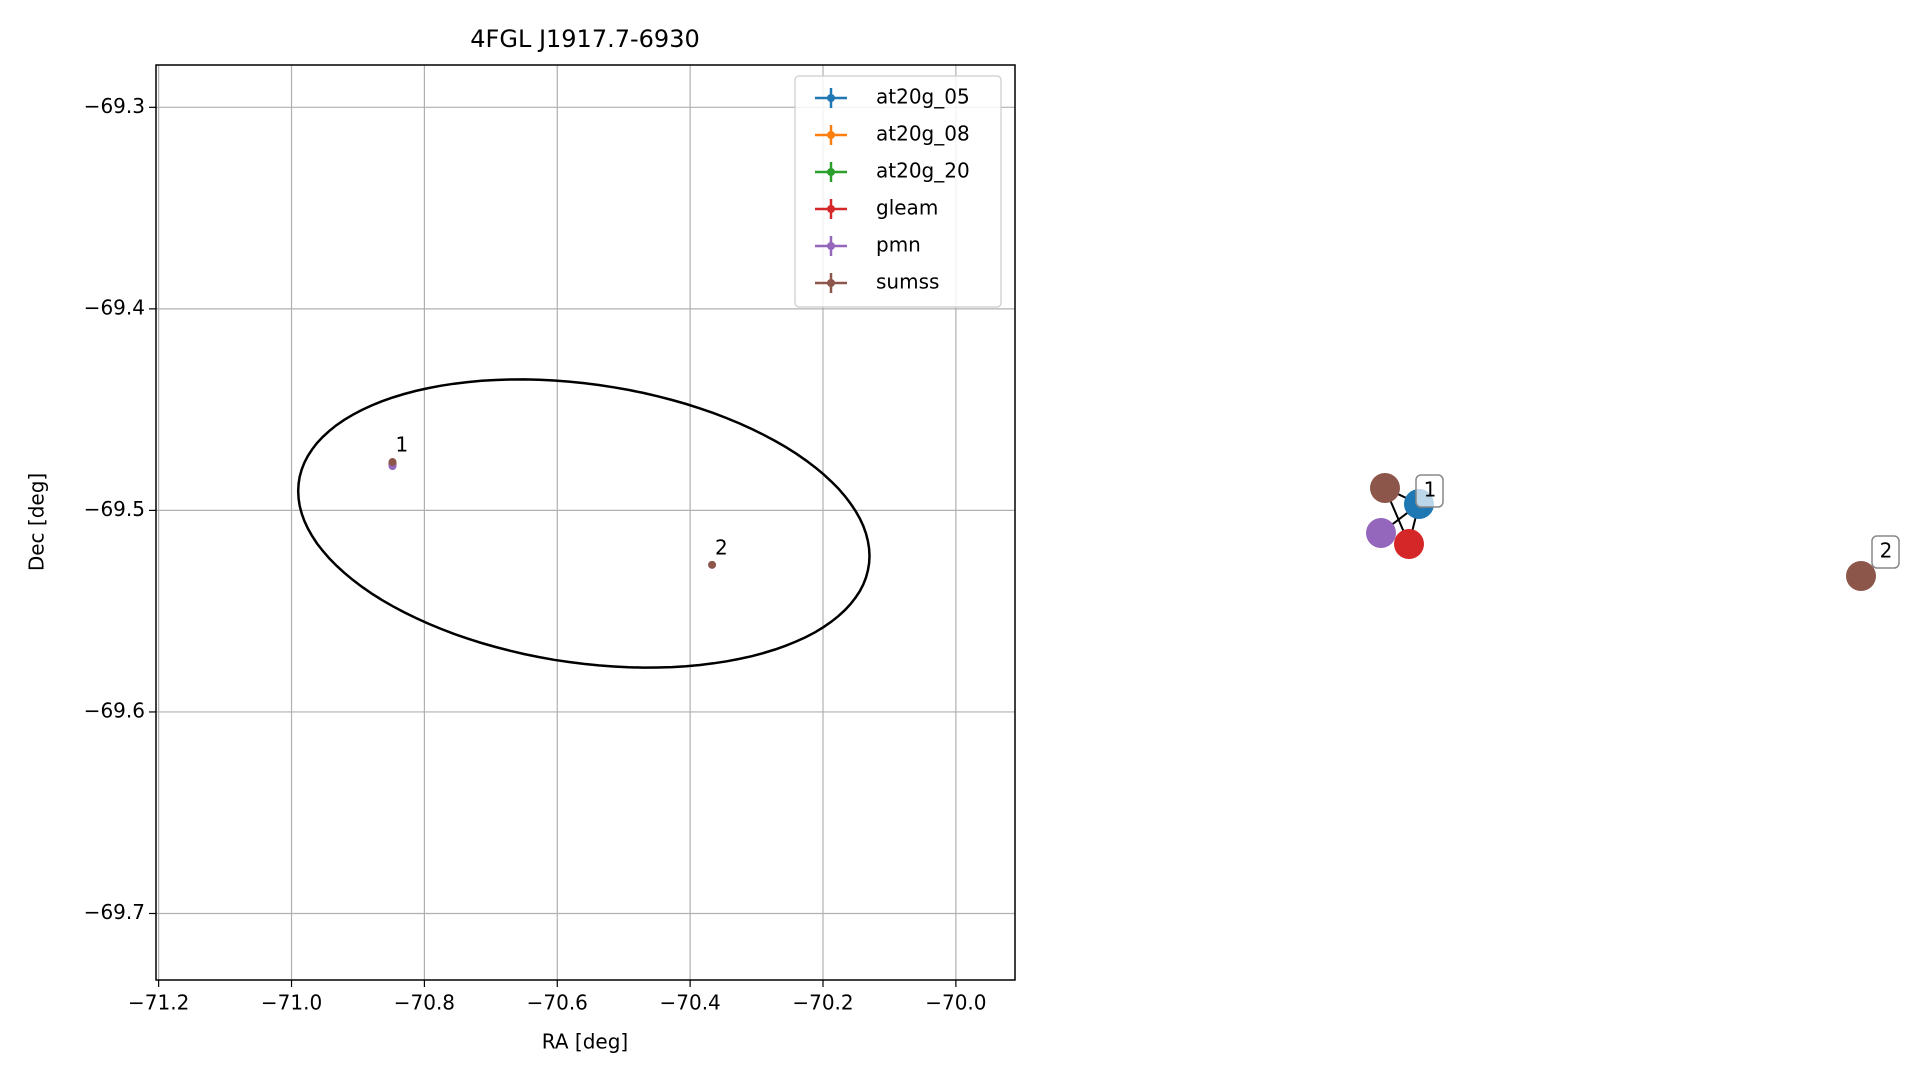 This screenshot has width=1919, height=1080. What do you see at coordinates (37, 522) in the screenshot?
I see `y-axis-label: Dec [deg]` at bounding box center [37, 522].